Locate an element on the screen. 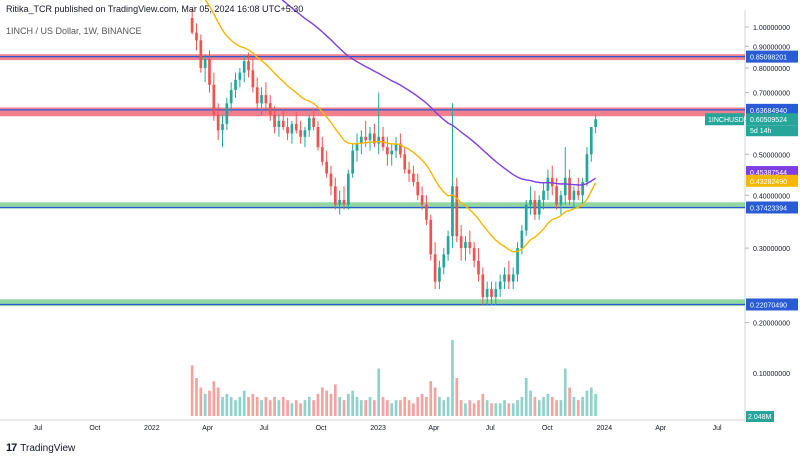  volume-tag-label: 2.048M is located at coordinates (760, 417).